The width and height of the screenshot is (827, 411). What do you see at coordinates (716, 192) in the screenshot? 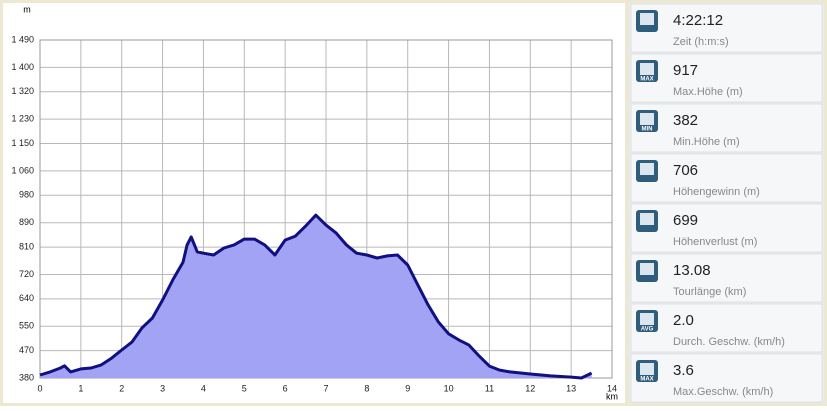
I see `stat-label: Höhengewinn (m)` at bounding box center [716, 192].